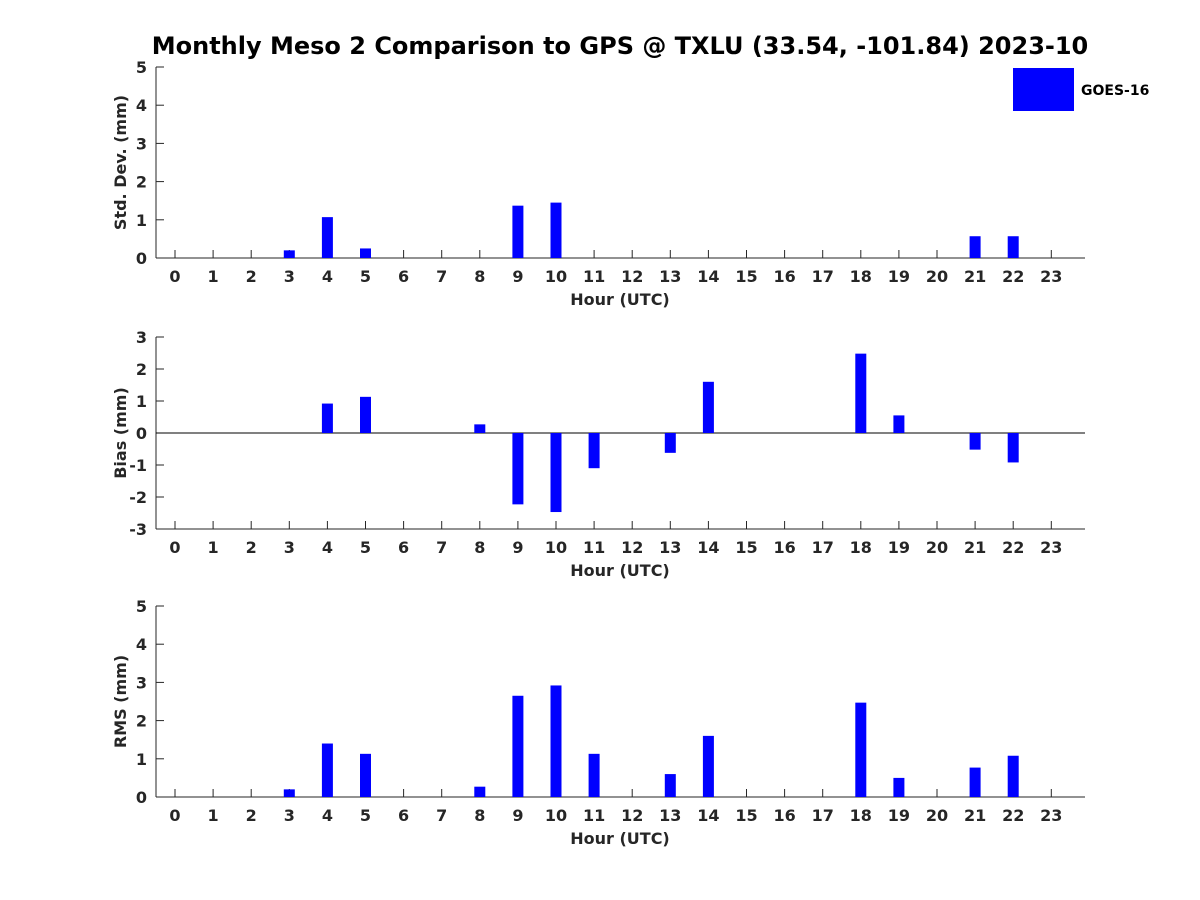 Image resolution: width=1200 pixels, height=900 pixels. What do you see at coordinates (120, 433) in the screenshot?
I see `y-axis-label: Bias (mm)` at bounding box center [120, 433].